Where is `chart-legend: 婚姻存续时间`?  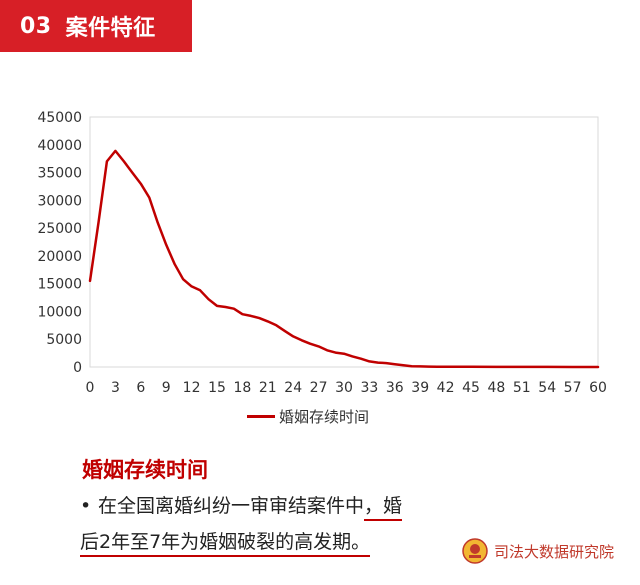 chart-legend: 婚姻存续时间 is located at coordinates (308, 416).